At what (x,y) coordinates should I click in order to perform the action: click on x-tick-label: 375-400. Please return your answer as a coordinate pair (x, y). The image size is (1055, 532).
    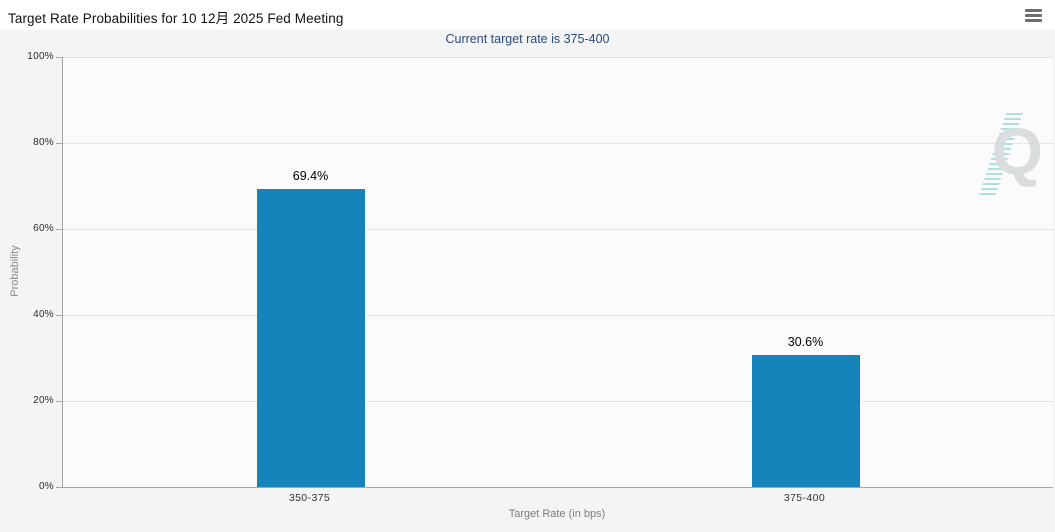
    Looking at the image, I should click on (804, 498).